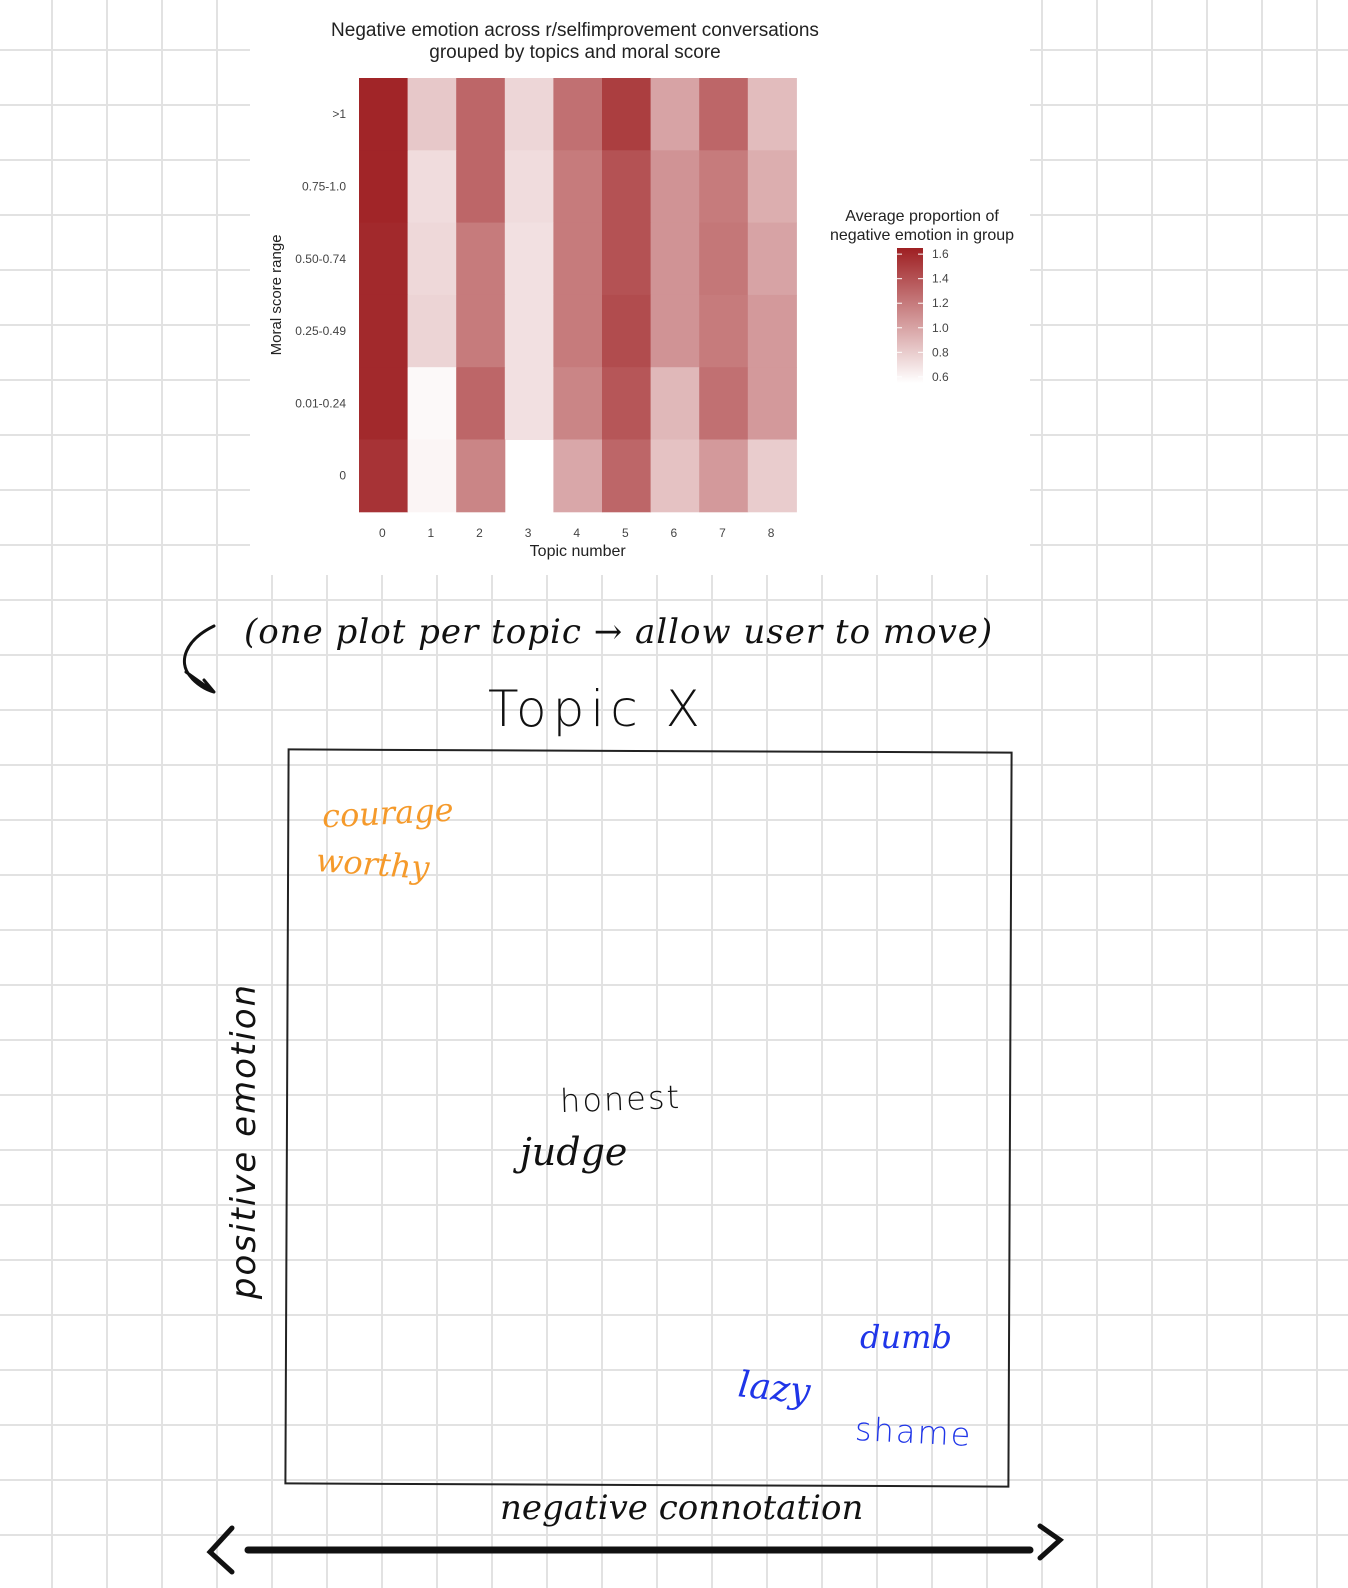 The image size is (1348, 1588). Describe the element at coordinates (320, 331) in the screenshot. I see `y-tick-label: 0.25-0.49` at that location.